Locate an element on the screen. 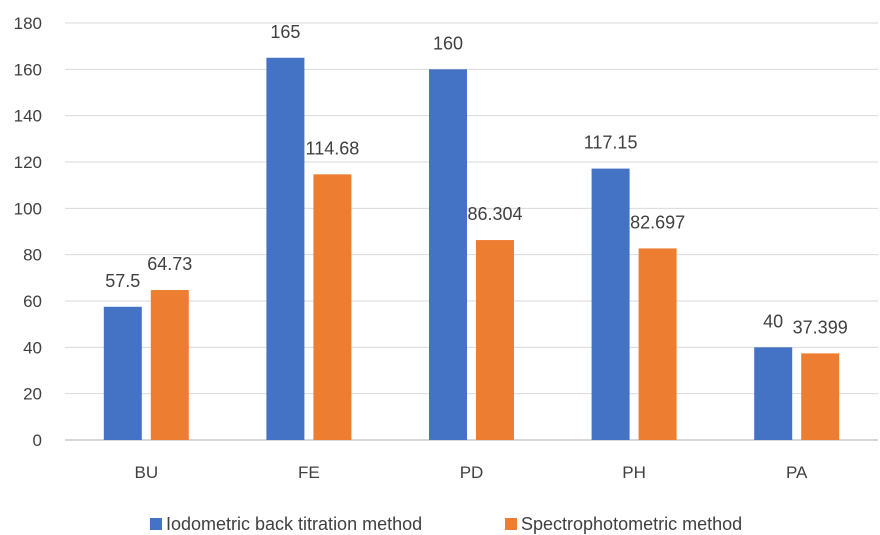  y-axis-ticks: 0 20 40 60 80 100 120 140 160 180 is located at coordinates (28, 232).